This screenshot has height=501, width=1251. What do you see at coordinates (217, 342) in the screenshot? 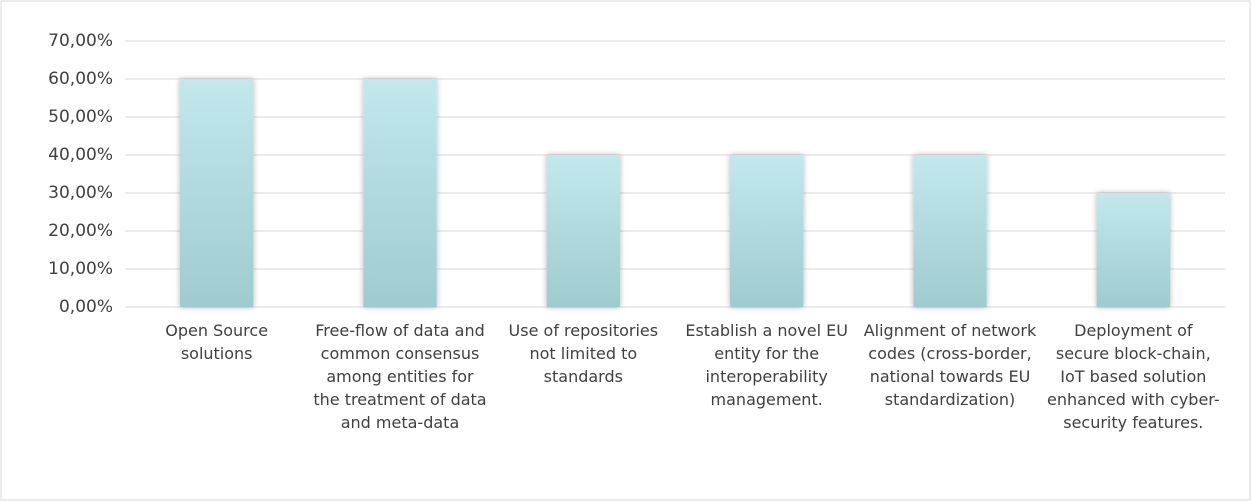
I see `x-tick-label: Open Source solutions` at bounding box center [217, 342].